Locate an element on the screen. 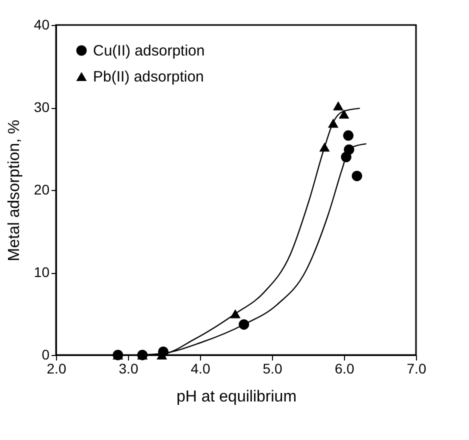 This screenshot has width=469, height=440. y-tick-label: 30 is located at coordinates (42, 107).